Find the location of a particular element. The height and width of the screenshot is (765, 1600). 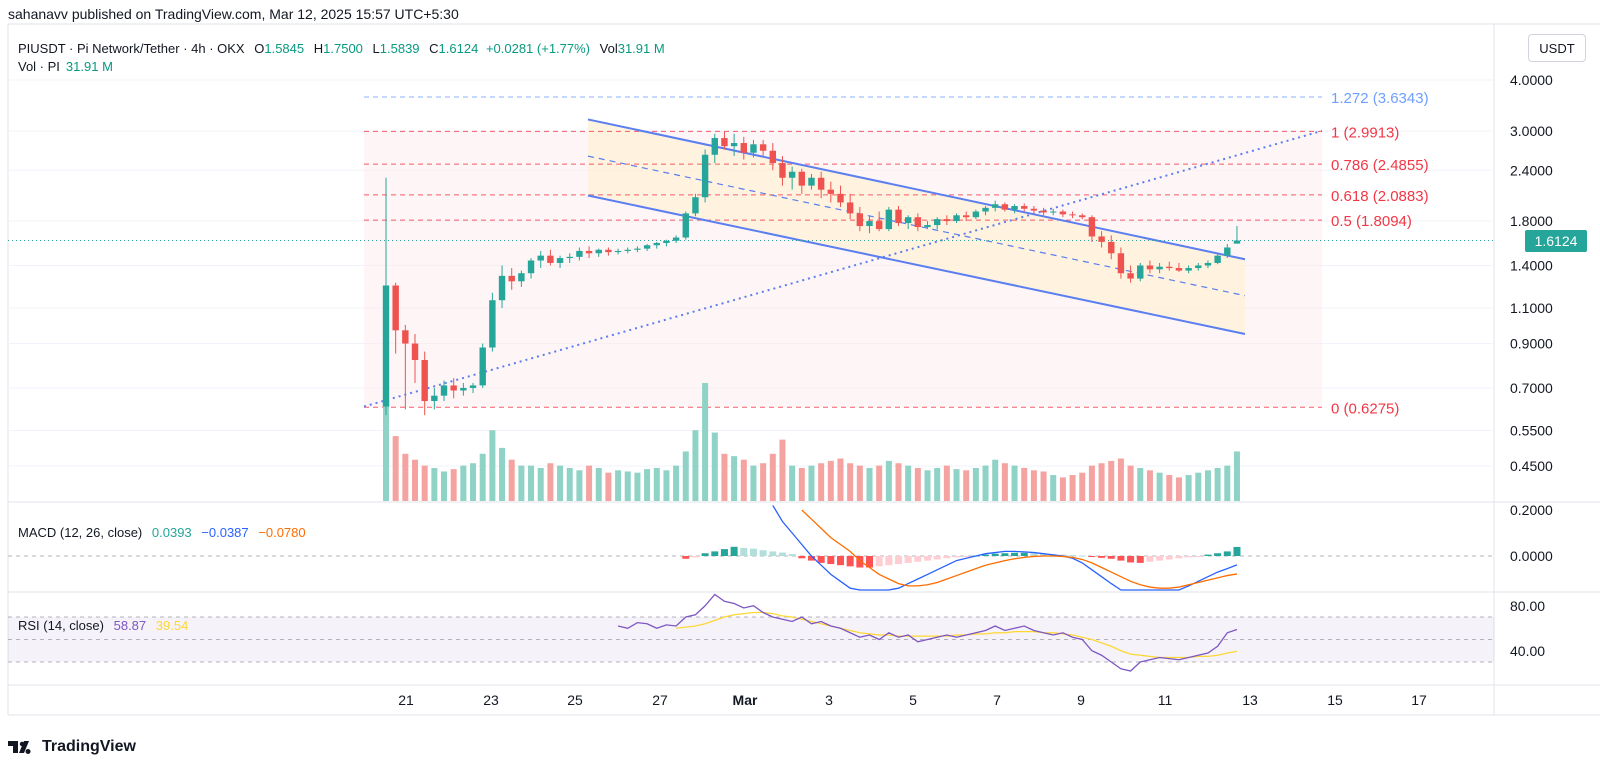

time-tick-label: 15 is located at coordinates (1335, 700).